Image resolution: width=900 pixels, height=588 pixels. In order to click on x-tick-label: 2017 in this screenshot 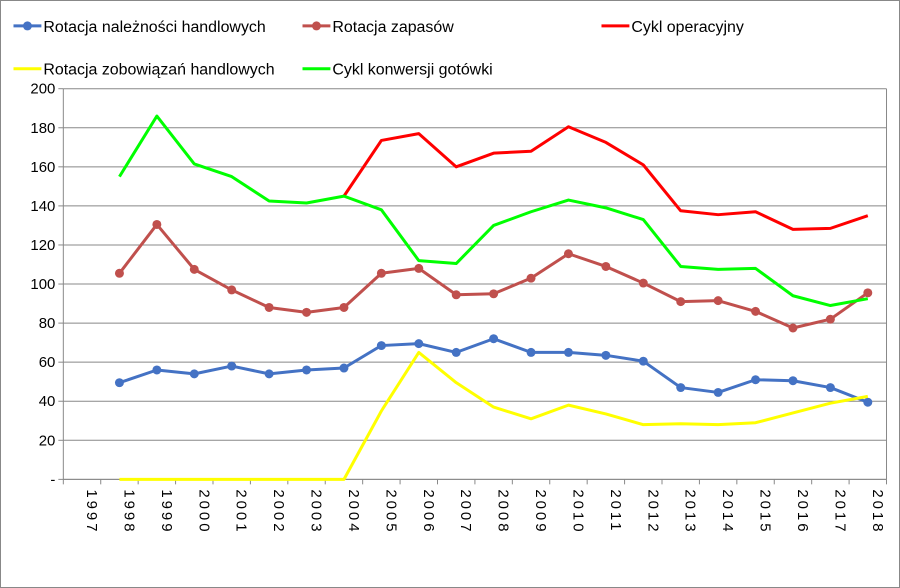, I will do `click(839, 511)`.